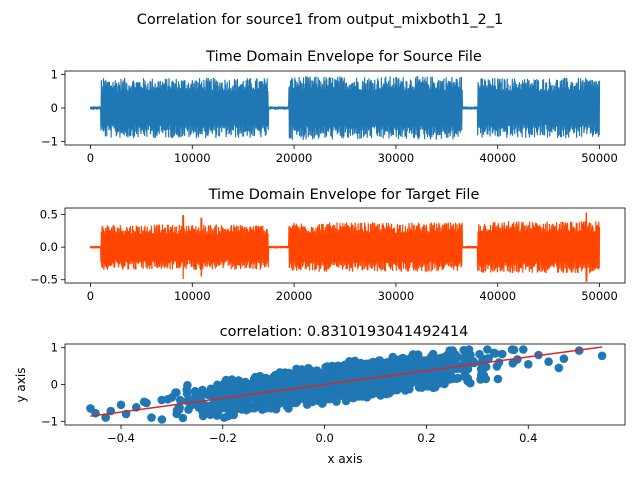 The height and width of the screenshot is (480, 640). I want to click on x-tick-label: 0, so click(90, 158).